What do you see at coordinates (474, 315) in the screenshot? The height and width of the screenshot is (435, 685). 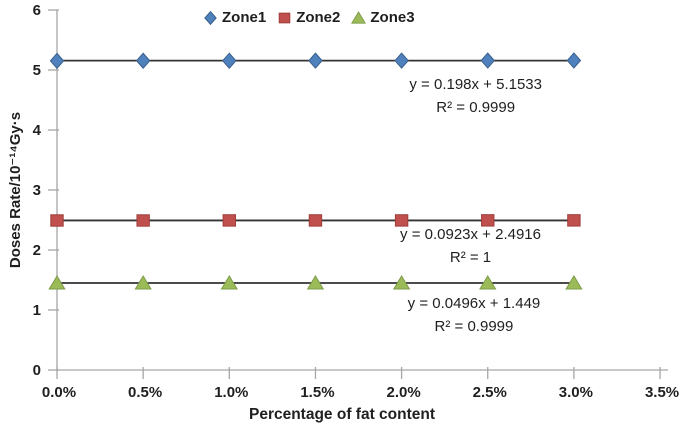 I see `annotation-zone3: y = 0.0496x + 1.449 R² = 0.9999` at bounding box center [474, 315].